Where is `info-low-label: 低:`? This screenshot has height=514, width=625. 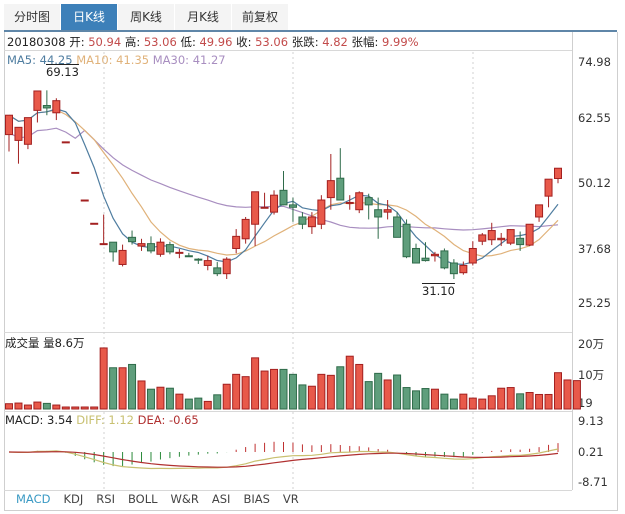 info-low-label: 低: is located at coordinates (188, 42).